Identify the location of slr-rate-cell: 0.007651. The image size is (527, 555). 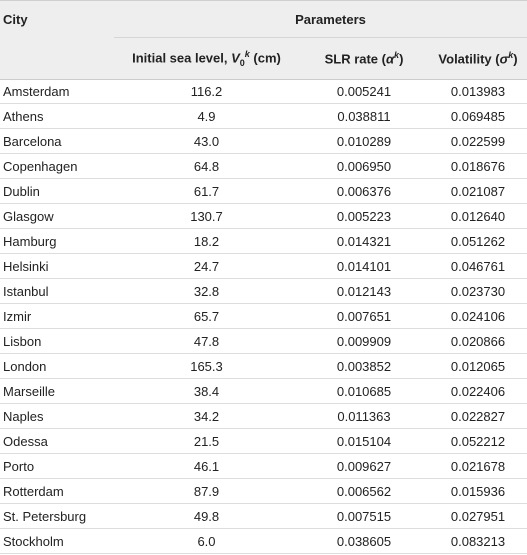
(364, 316).